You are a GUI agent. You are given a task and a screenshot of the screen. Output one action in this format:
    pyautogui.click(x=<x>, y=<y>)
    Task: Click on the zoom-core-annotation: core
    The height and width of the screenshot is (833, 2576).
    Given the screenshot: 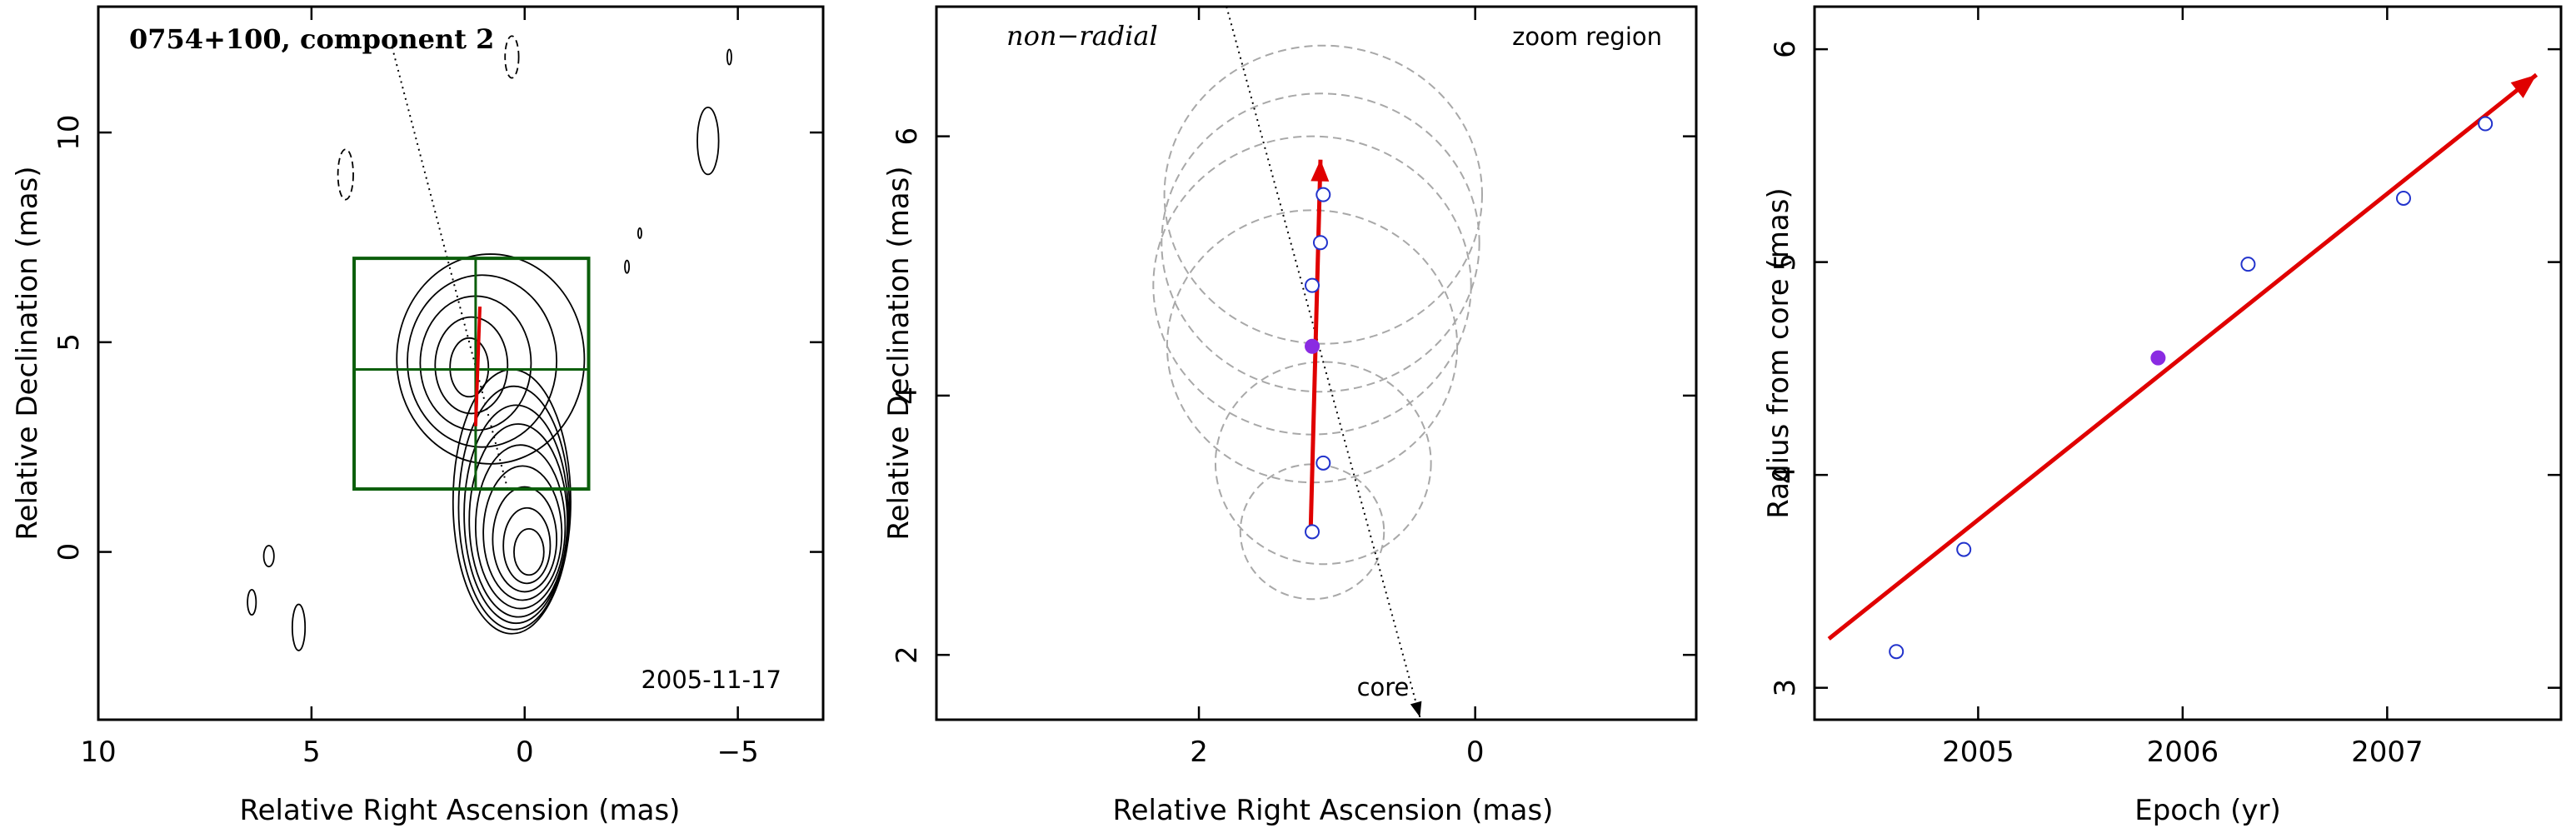 What is the action you would take?
    pyautogui.click(x=1383, y=687)
    